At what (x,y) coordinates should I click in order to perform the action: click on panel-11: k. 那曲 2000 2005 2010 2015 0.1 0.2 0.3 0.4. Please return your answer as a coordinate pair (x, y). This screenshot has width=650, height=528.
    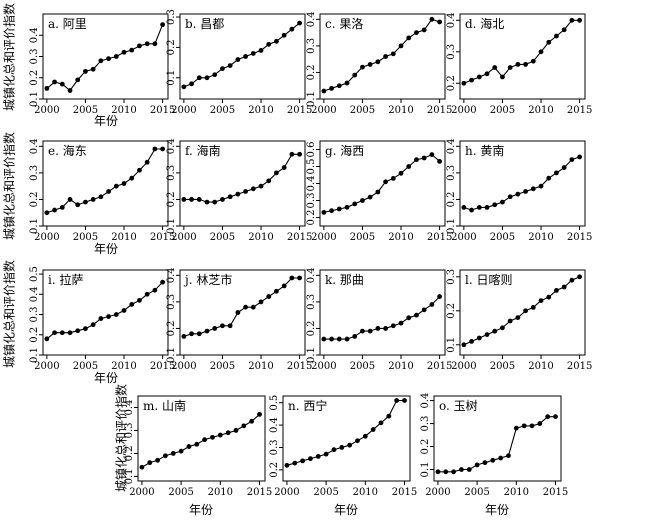
    Looking at the image, I should click on (379, 319).